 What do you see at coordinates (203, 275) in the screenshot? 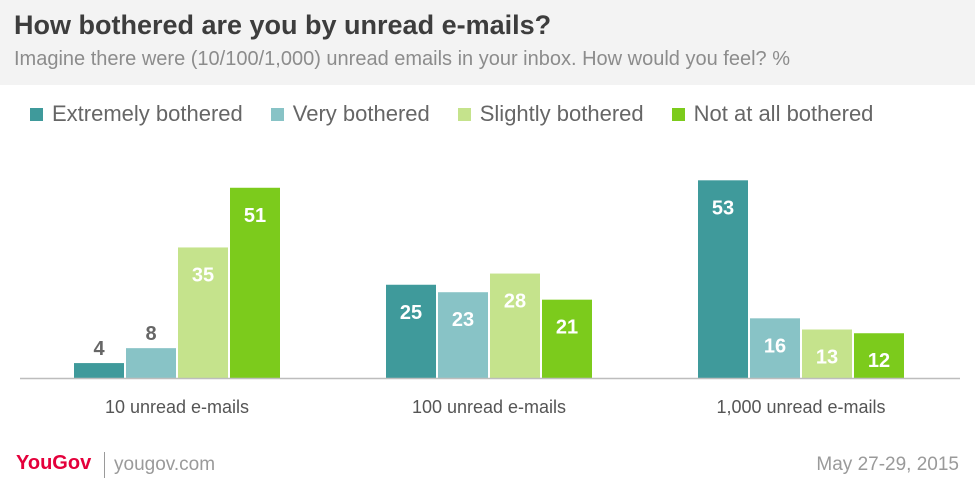
I see `data-label: 35` at bounding box center [203, 275].